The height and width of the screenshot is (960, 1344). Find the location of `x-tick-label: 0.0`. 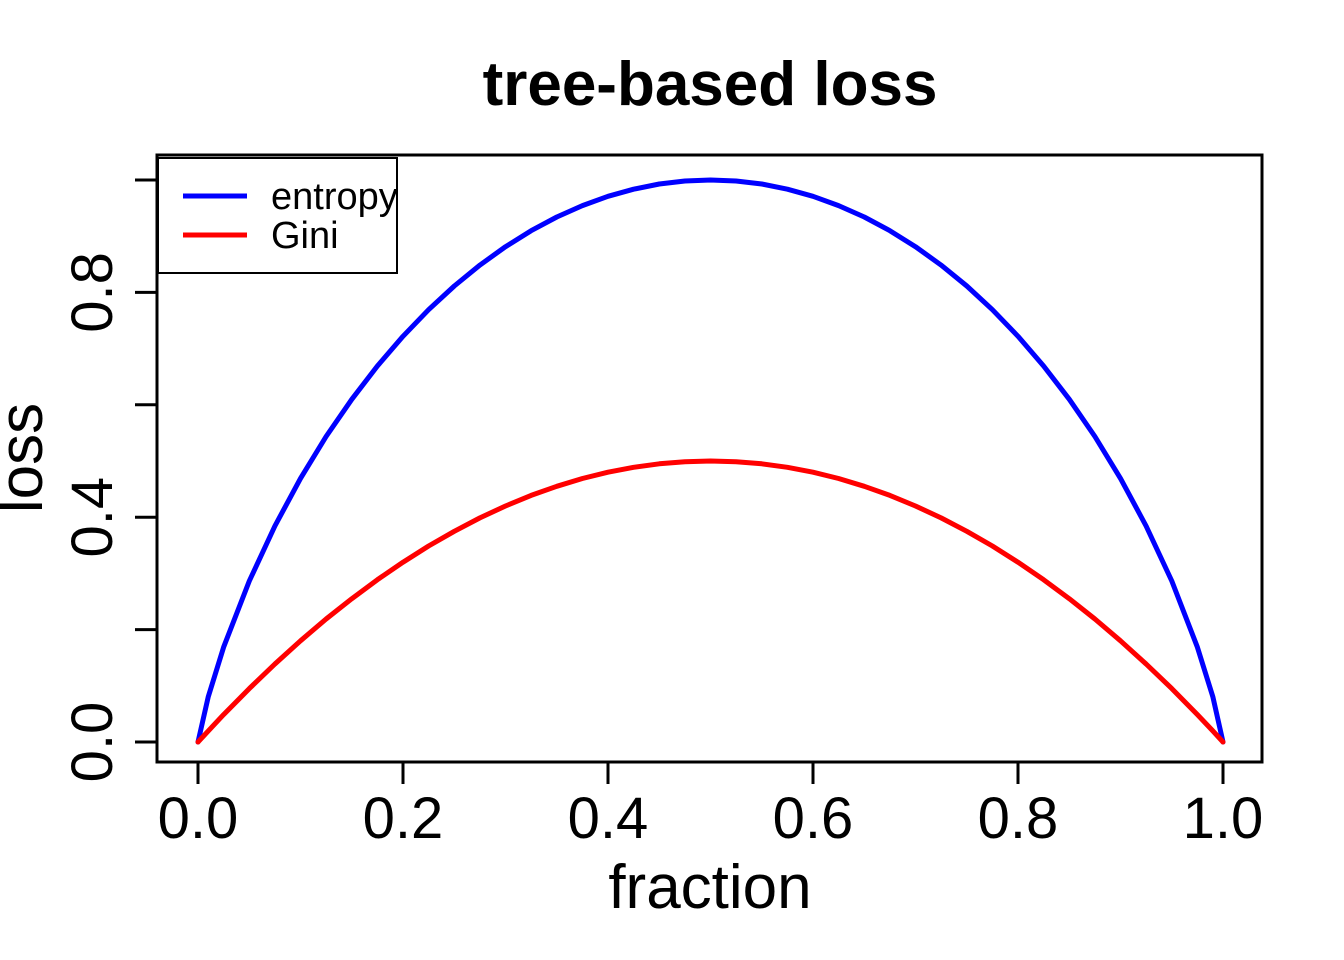

x-tick-label: 0.0 is located at coordinates (198, 818).